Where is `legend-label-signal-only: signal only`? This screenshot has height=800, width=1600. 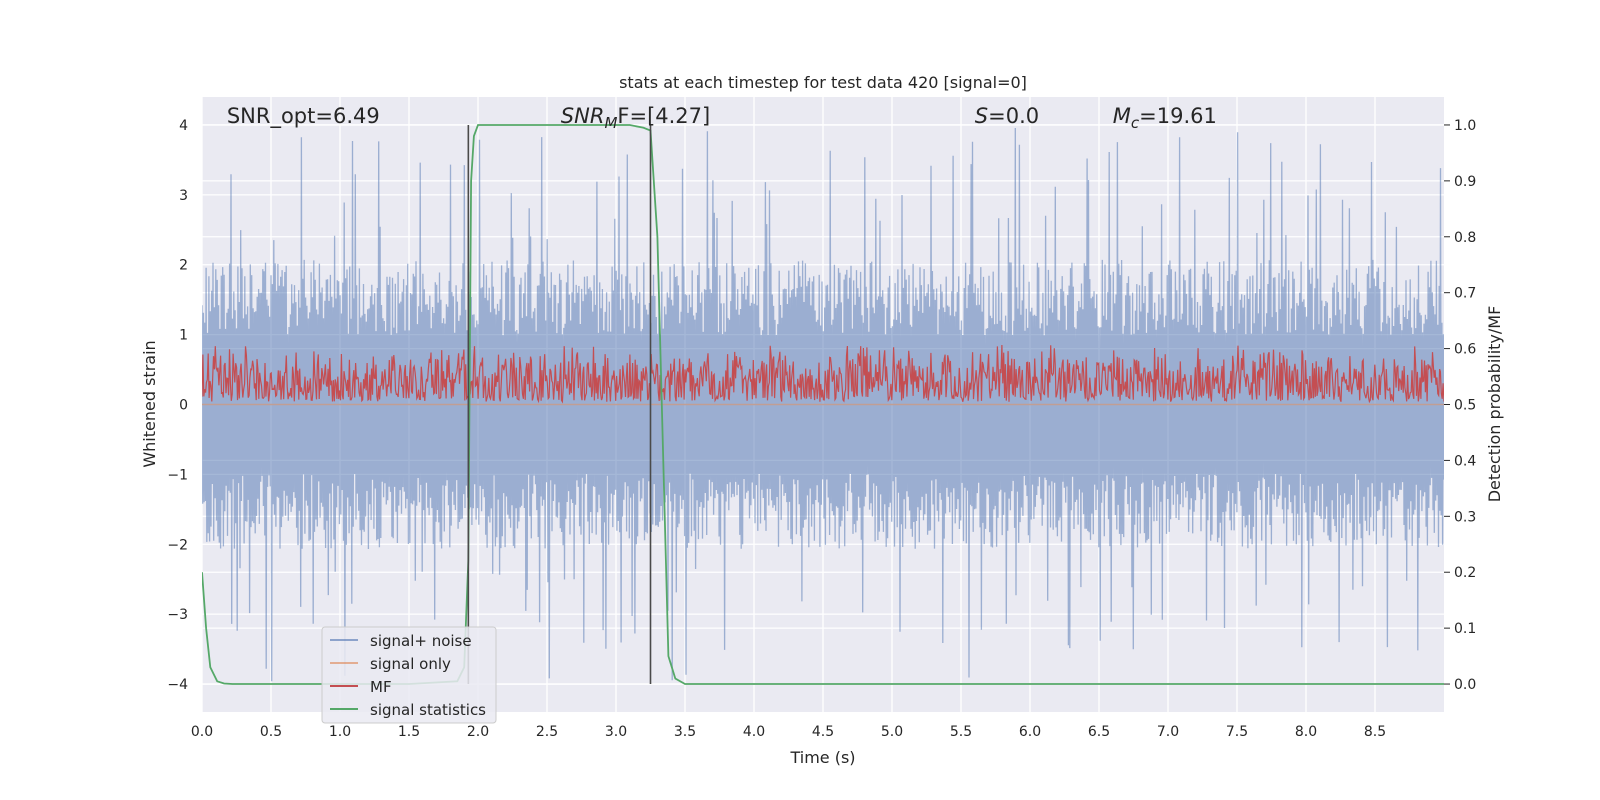
legend-label-signal-only: signal only is located at coordinates (410, 664).